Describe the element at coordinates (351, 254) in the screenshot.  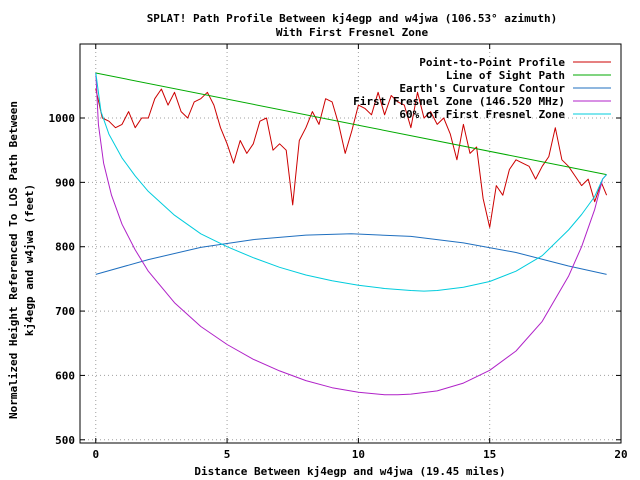
I see `earth-curvature-line` at that location.